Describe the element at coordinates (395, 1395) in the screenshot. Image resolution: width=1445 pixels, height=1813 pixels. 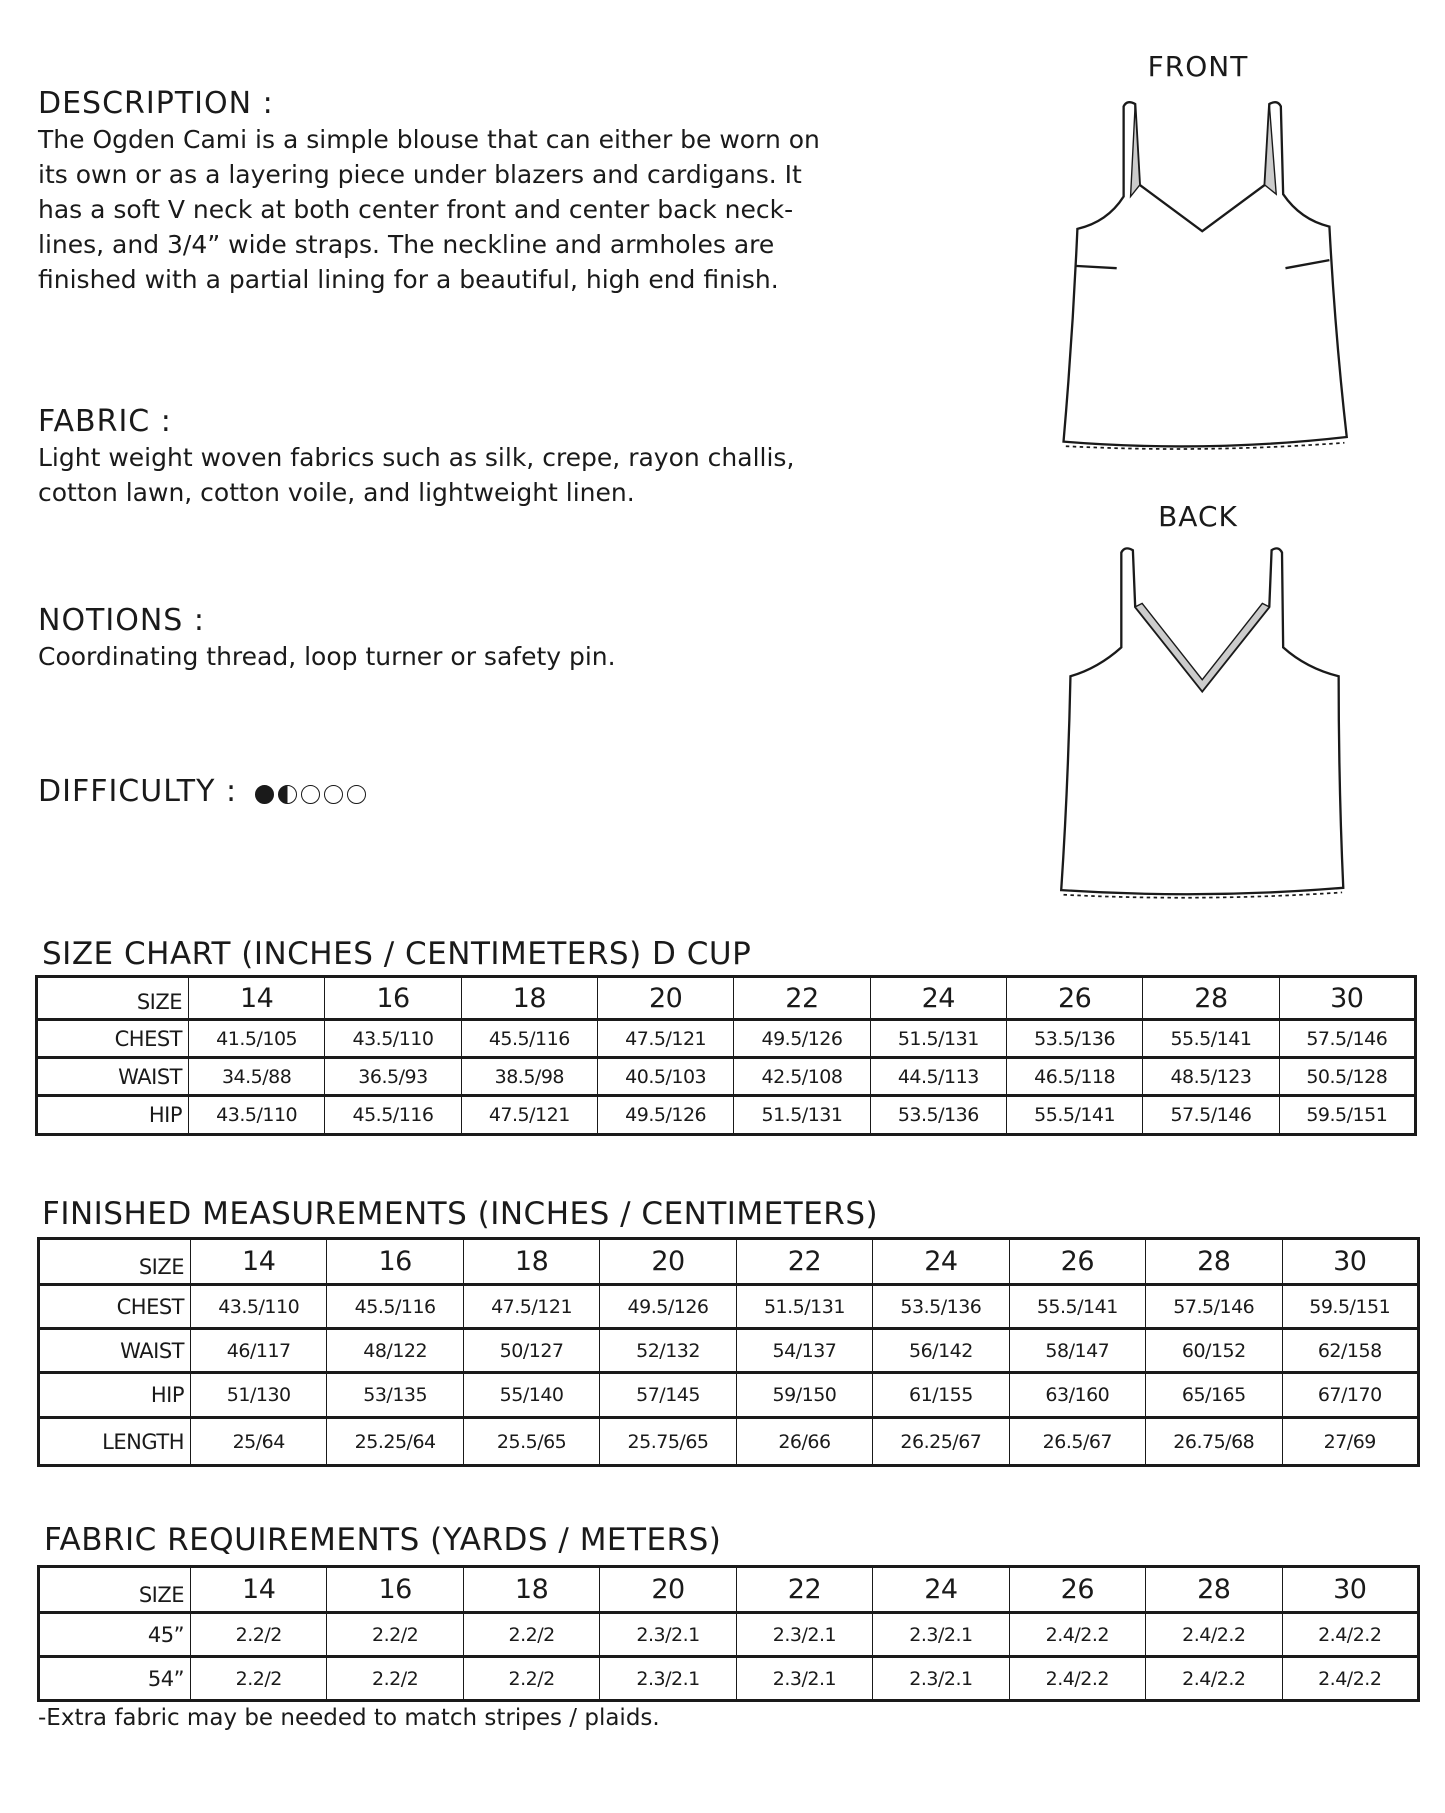
I see `table-cell: 53/135` at that location.